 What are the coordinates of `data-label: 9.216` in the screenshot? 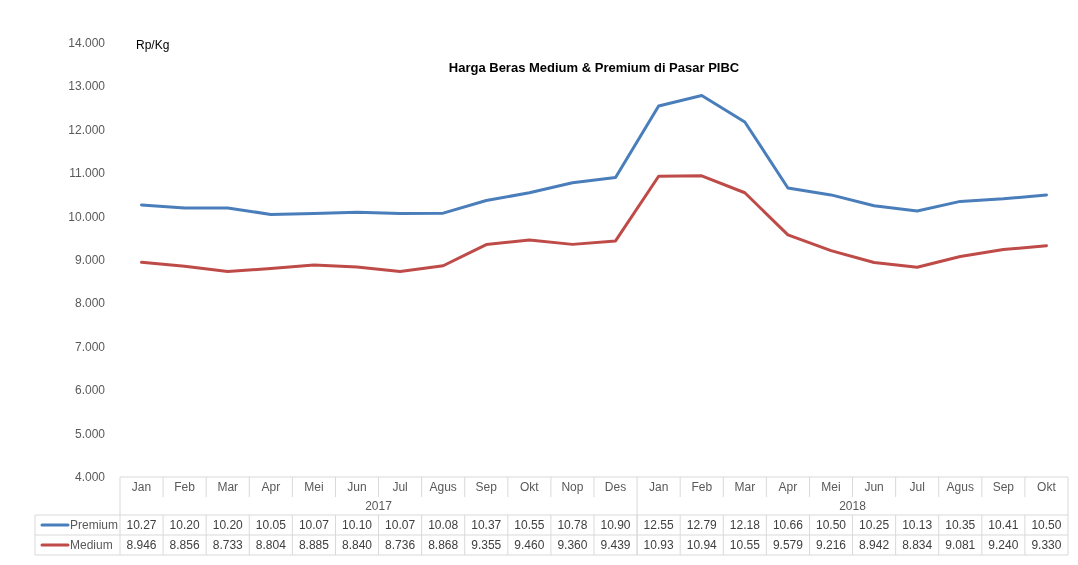 It's located at (831, 545).